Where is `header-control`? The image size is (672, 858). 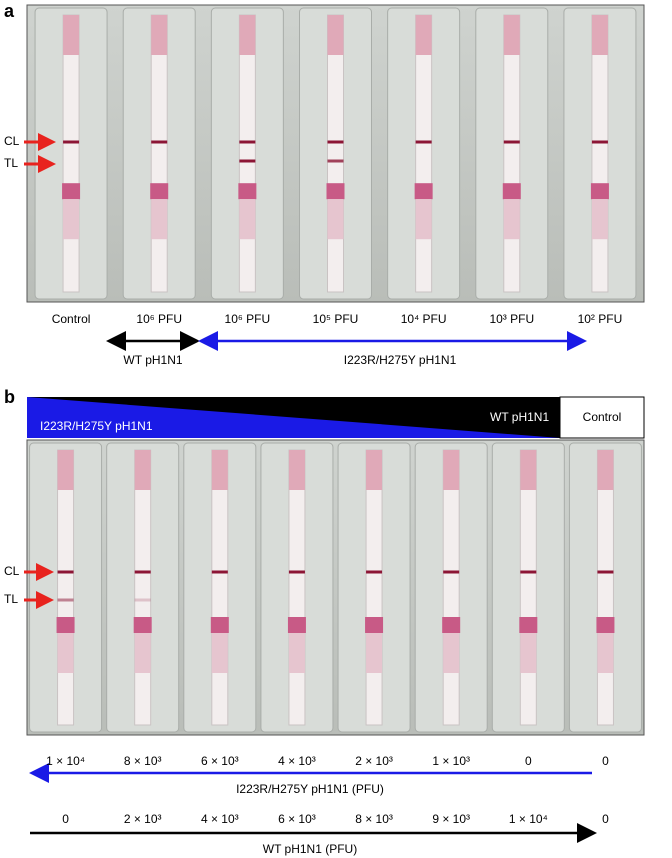 header-control is located at coordinates (602, 417).